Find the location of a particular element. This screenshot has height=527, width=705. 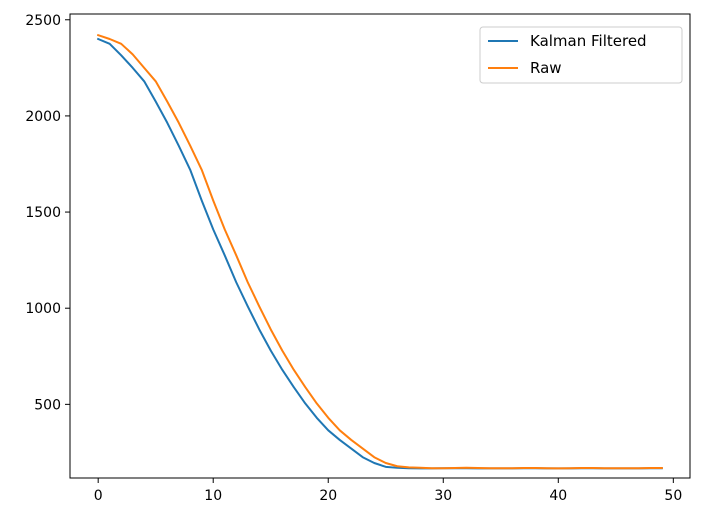

legend-box is located at coordinates (581, 55).